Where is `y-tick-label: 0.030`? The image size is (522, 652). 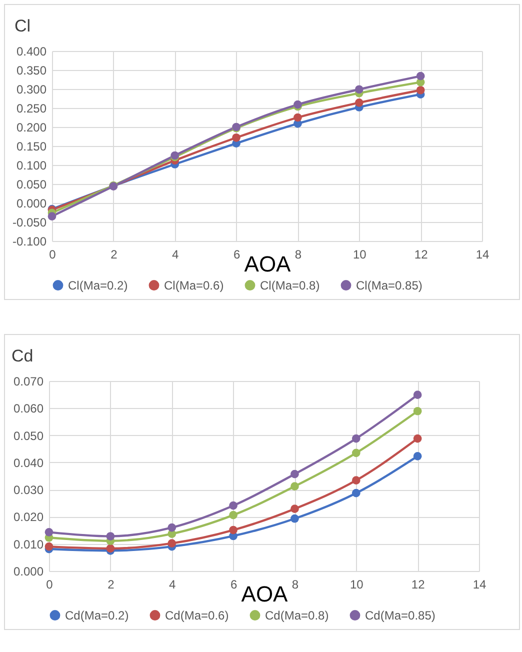 y-tick-label: 0.030 is located at coordinates (28, 490).